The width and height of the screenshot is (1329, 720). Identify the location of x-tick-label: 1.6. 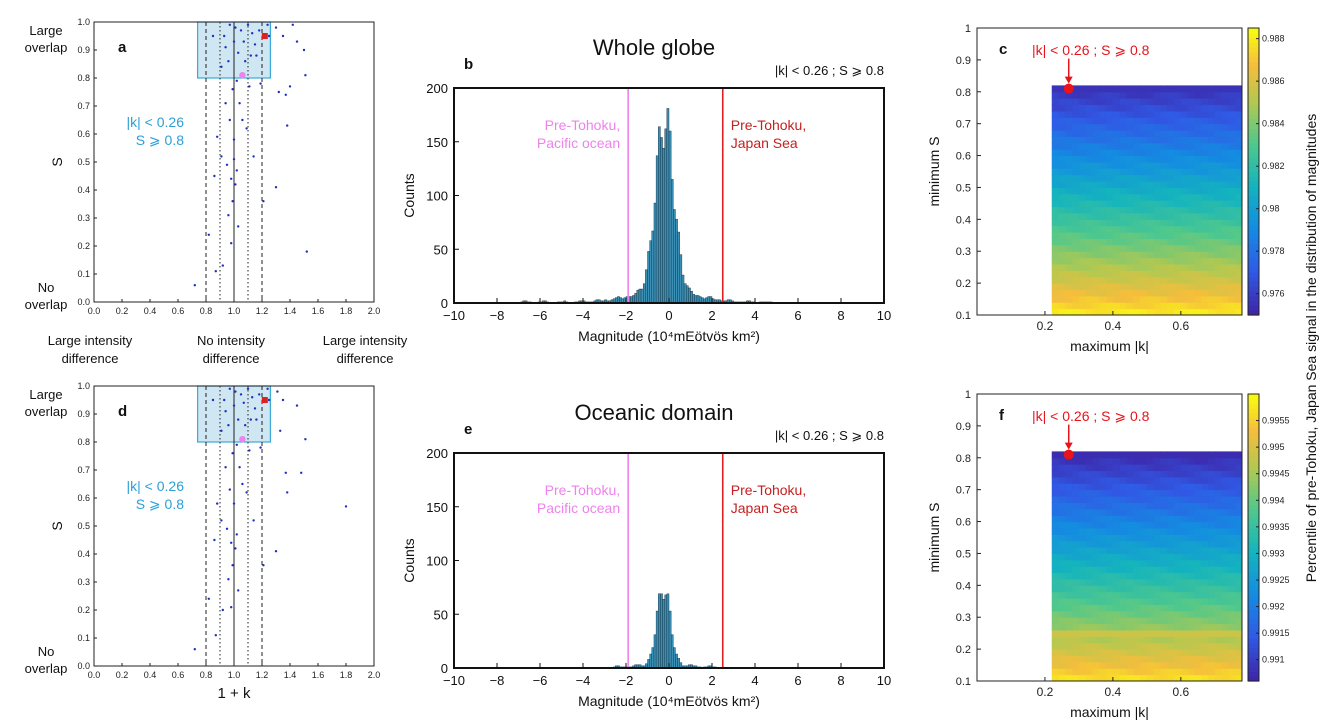
(318, 311).